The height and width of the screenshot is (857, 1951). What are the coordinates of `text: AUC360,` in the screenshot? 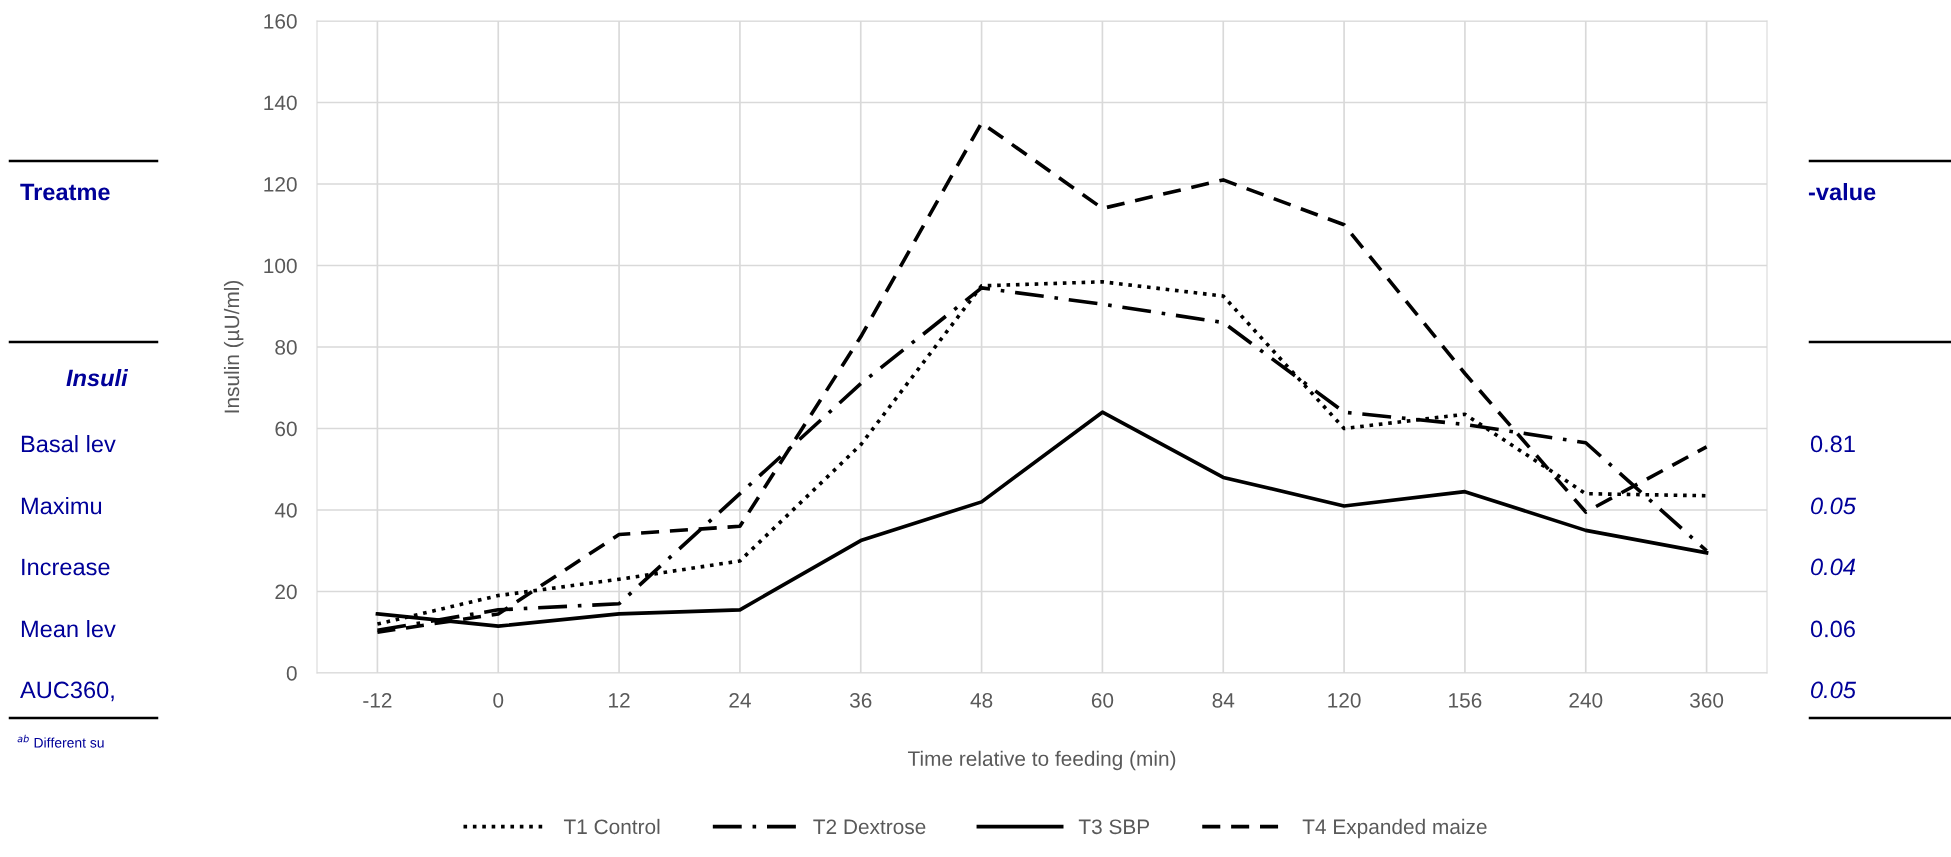 It's located at (67, 691).